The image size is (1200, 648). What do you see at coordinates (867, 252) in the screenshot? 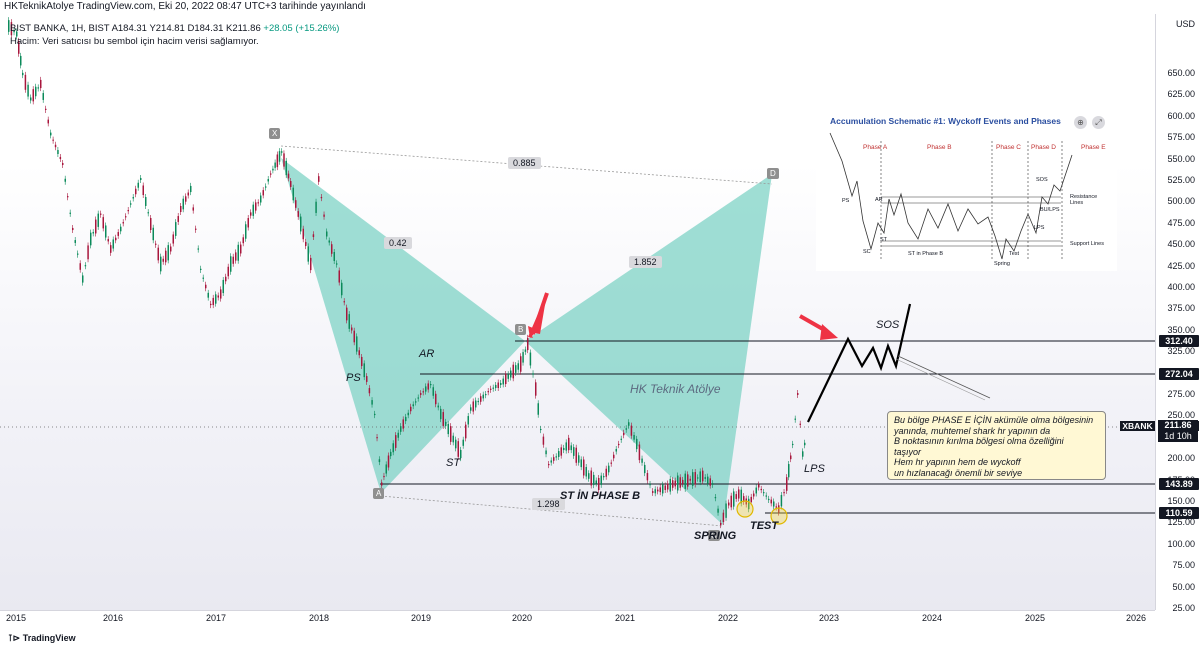
I see `sch-sc: SC` at bounding box center [867, 252].